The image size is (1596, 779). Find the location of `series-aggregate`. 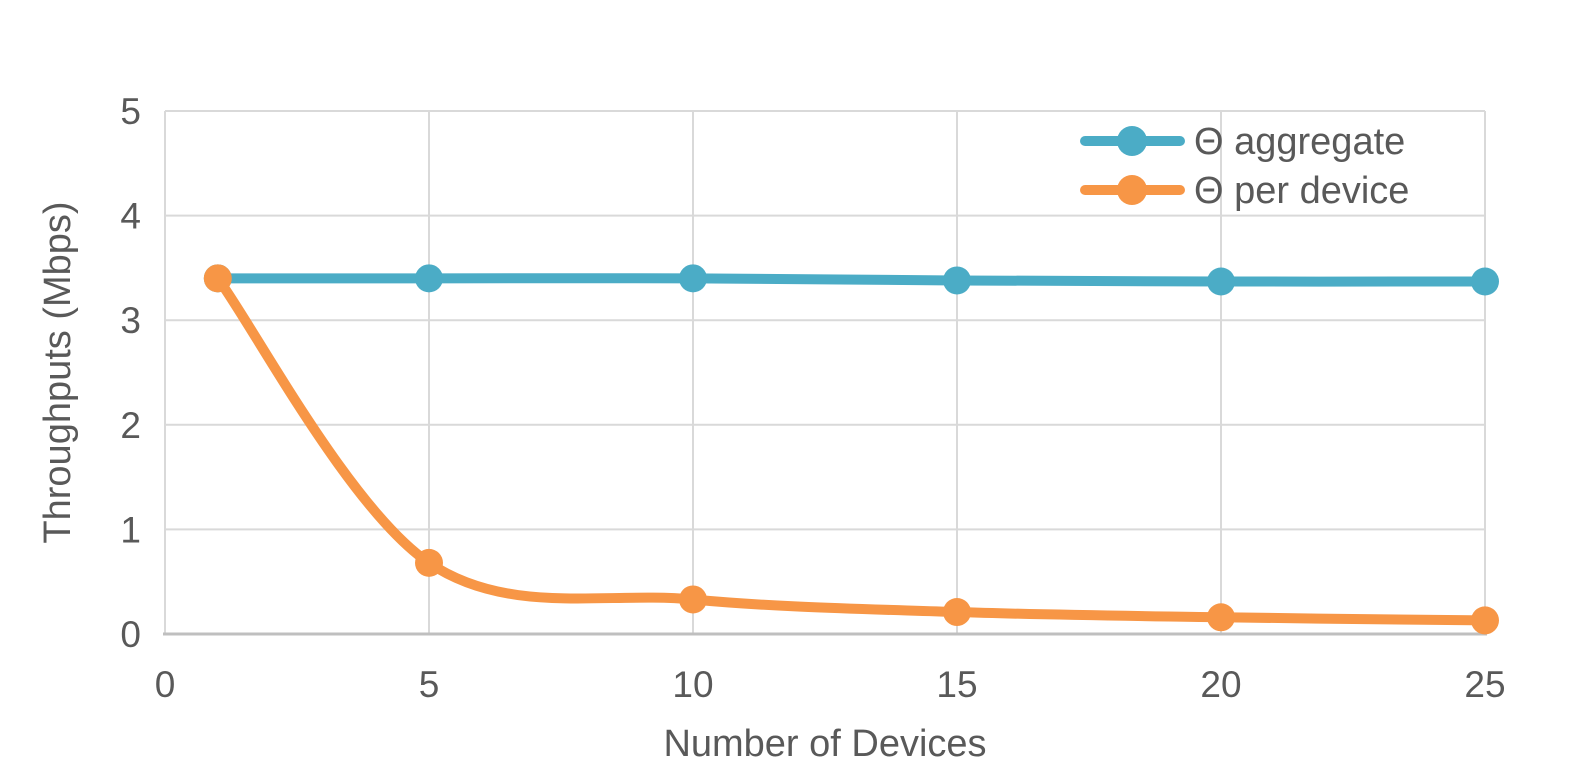

series-aggregate is located at coordinates (851, 280).